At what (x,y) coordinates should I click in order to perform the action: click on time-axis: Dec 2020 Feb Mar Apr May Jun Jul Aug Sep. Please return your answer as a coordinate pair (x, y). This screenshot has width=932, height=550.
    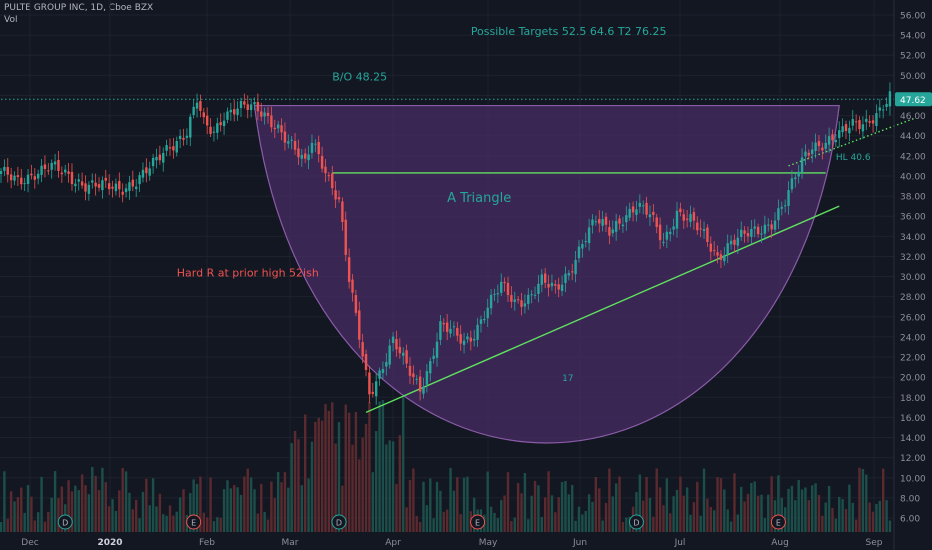
    Looking at the image, I should click on (451, 543).